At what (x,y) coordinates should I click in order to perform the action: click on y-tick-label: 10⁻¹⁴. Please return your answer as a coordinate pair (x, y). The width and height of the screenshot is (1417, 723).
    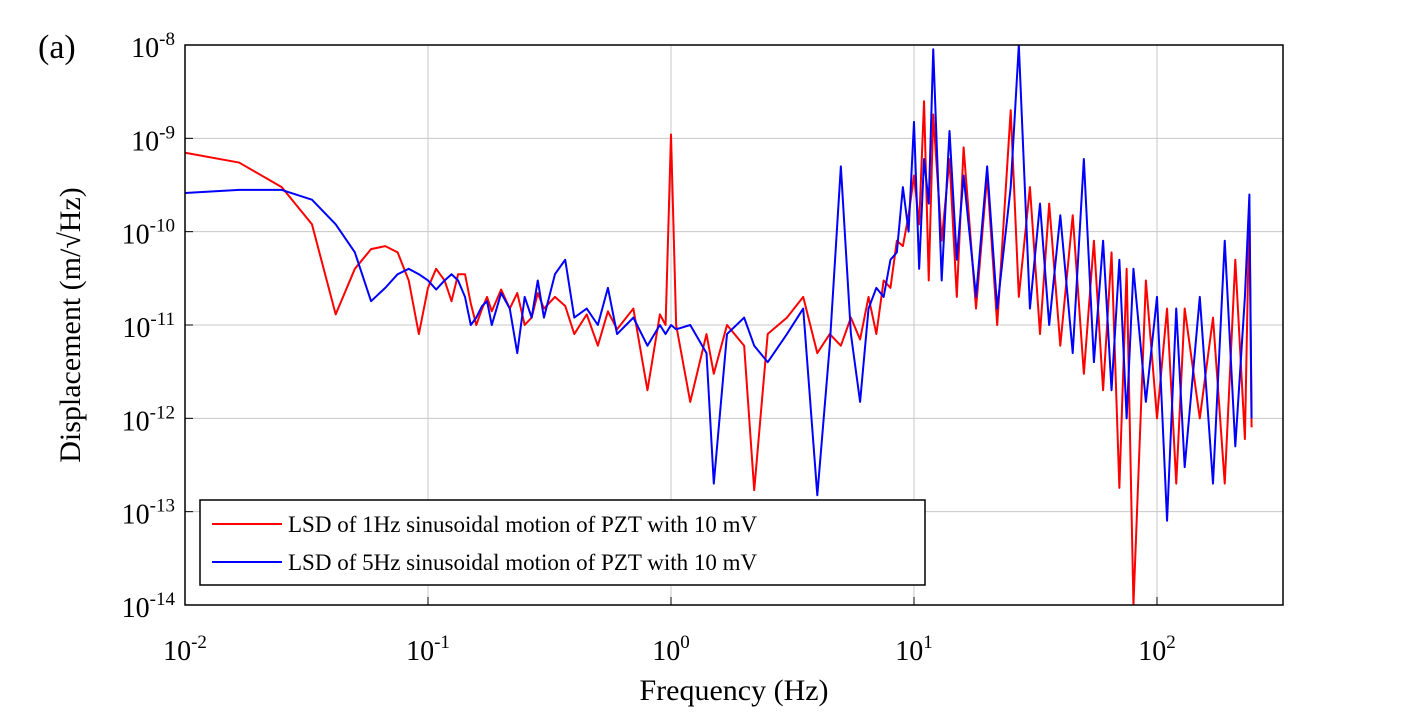
    Looking at the image, I should click on (149, 606).